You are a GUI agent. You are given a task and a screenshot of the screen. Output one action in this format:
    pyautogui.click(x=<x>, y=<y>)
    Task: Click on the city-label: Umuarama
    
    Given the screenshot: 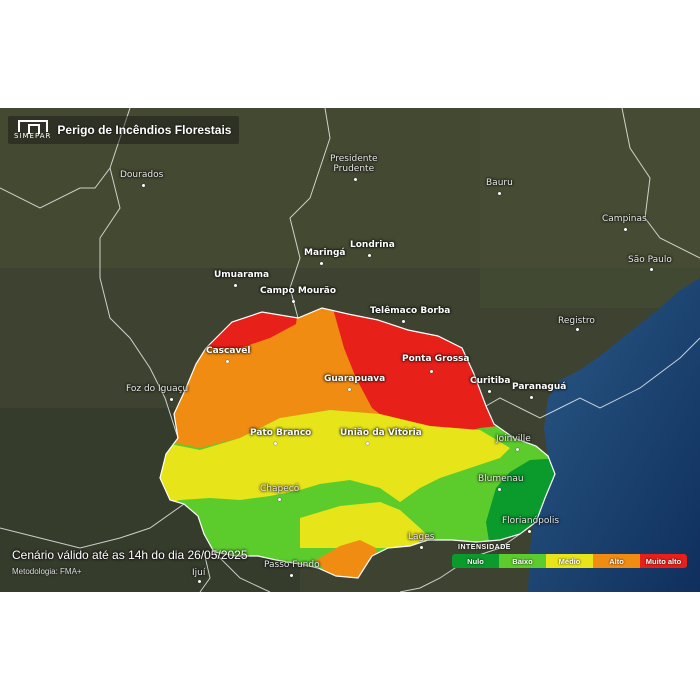 What is the action you would take?
    pyautogui.click(x=242, y=275)
    